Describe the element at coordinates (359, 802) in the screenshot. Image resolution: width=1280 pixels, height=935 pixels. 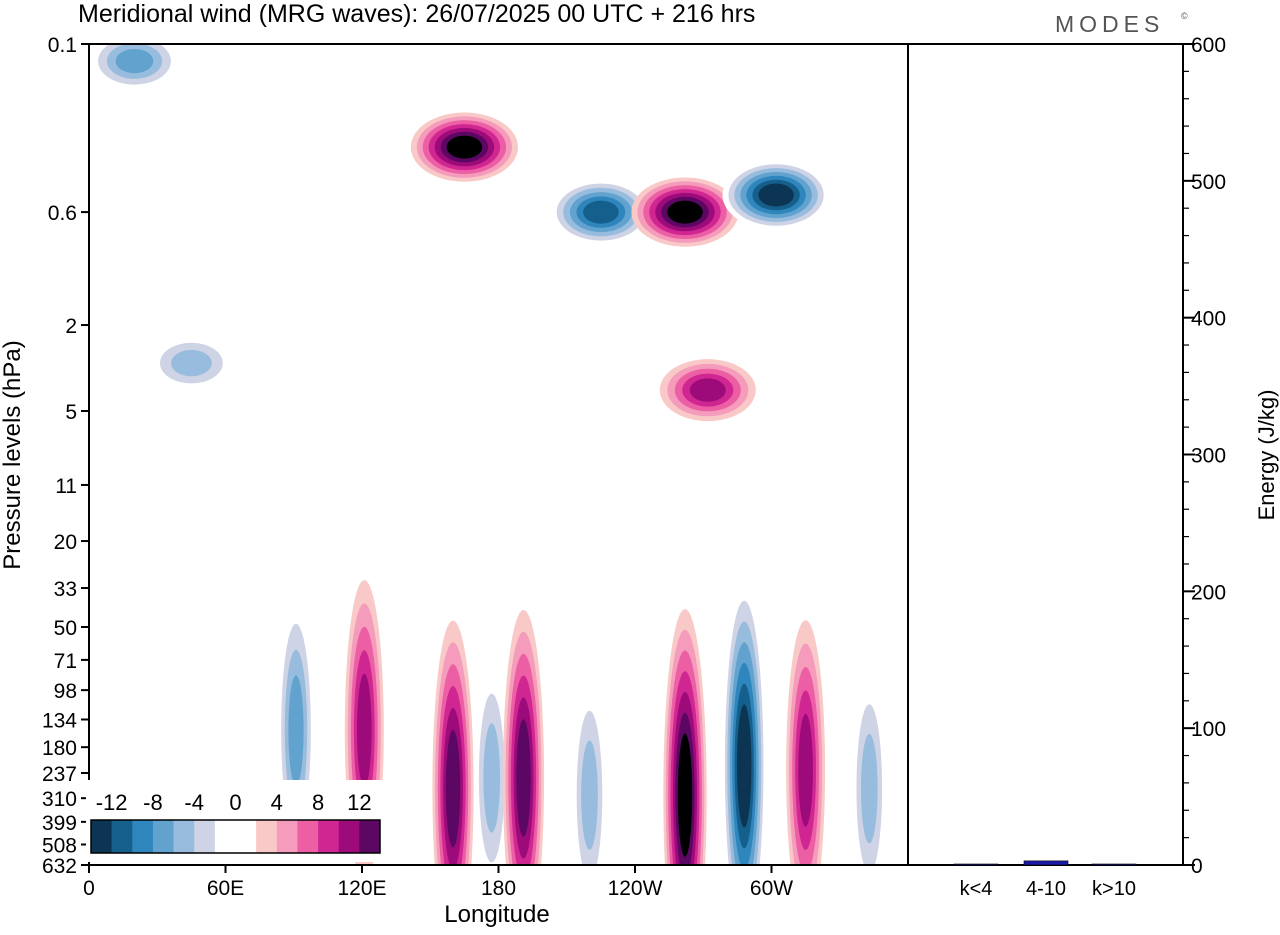
I see `colorbar-label: 12` at that location.